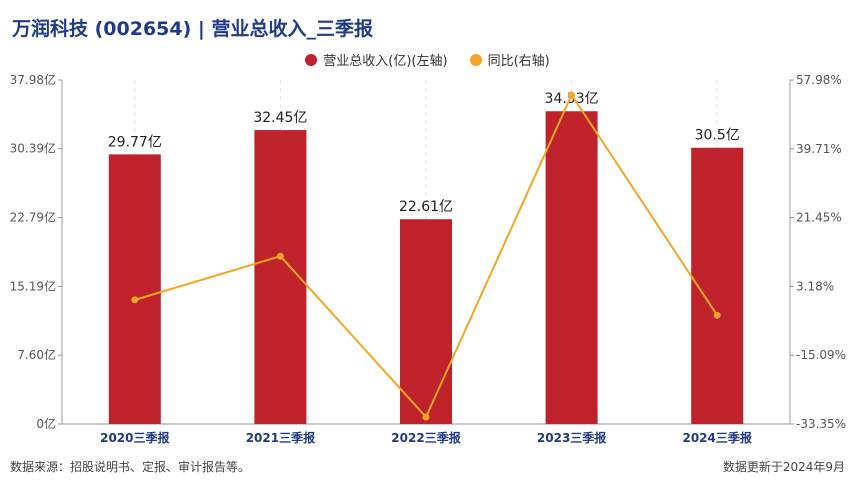 This screenshot has height=480, width=855. What do you see at coordinates (134, 437) in the screenshot?
I see `x-tick-label: 2020三季报` at bounding box center [134, 437].